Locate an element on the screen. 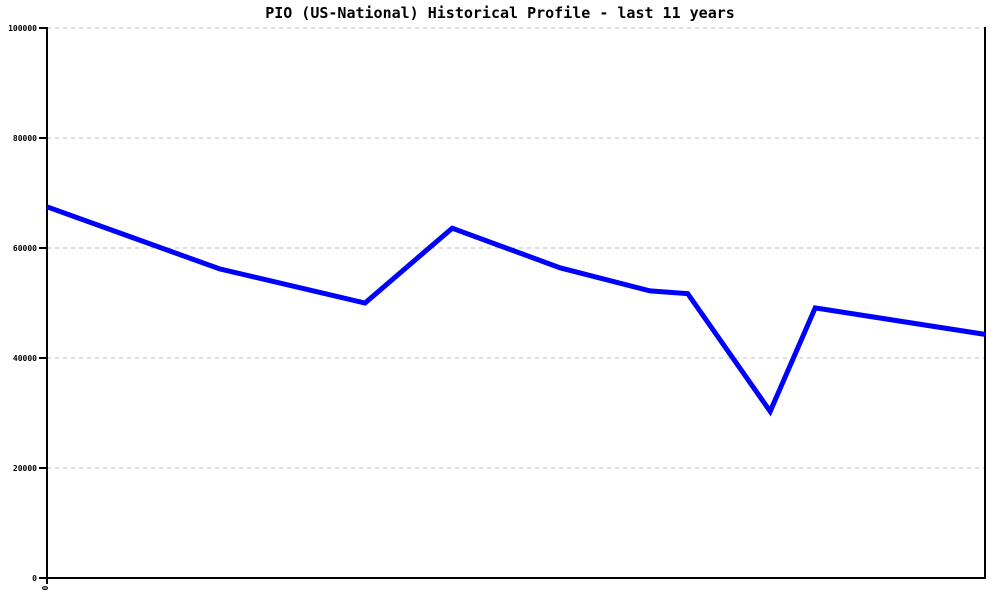 This screenshot has height=600, width=1000. y-tick-label: 0 is located at coordinates (34, 578).